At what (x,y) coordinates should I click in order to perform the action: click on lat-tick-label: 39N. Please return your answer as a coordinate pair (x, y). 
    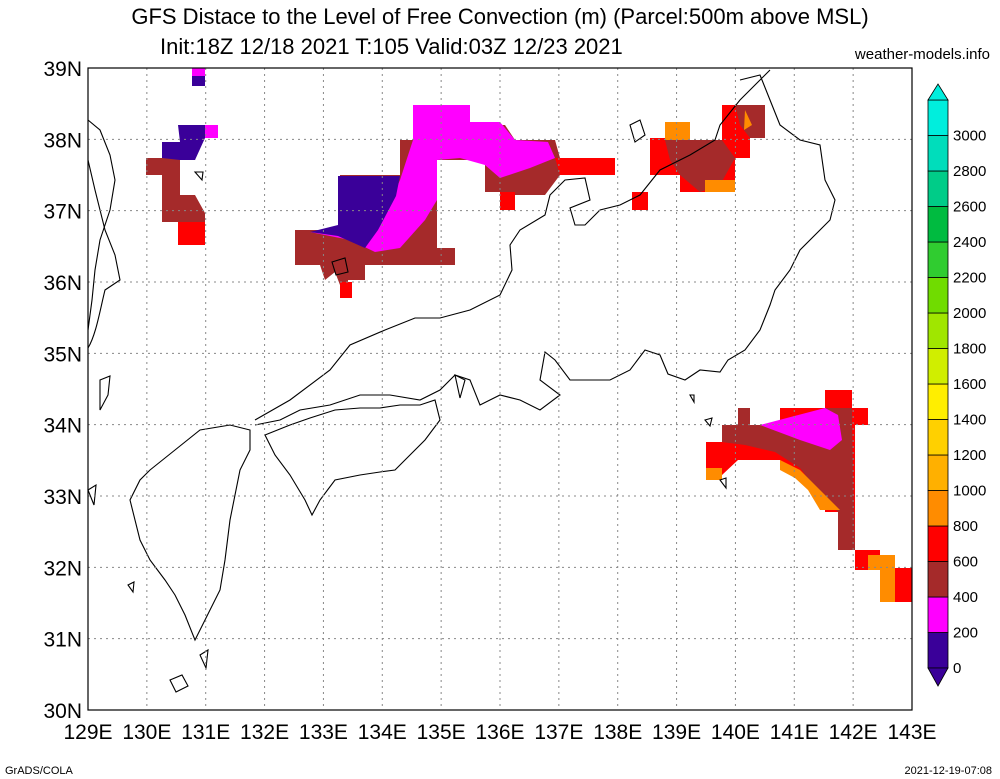
    Looking at the image, I should click on (62, 69).